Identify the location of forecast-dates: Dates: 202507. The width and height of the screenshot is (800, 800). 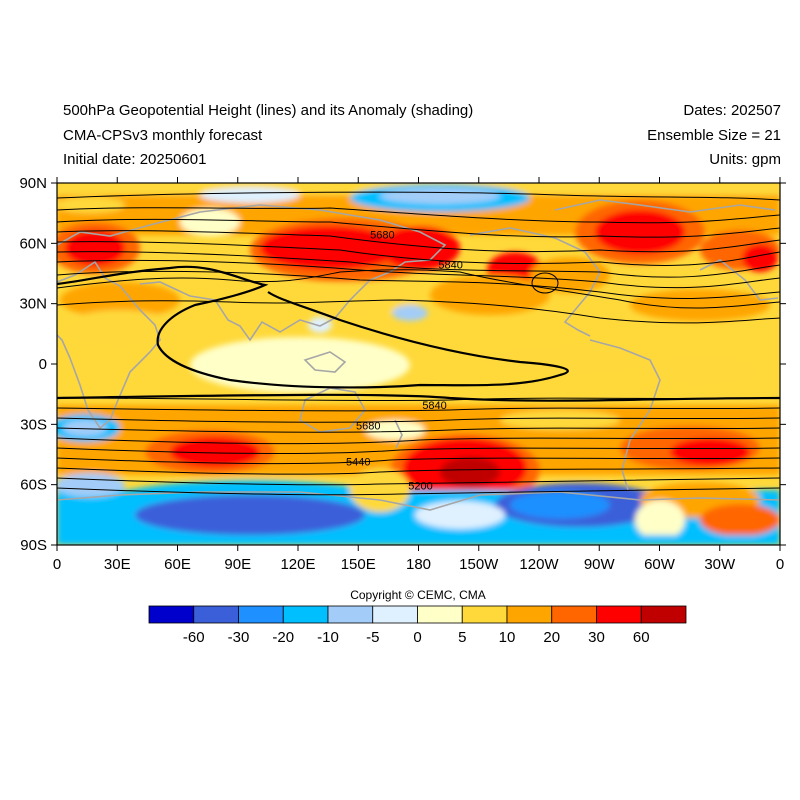
(732, 110).